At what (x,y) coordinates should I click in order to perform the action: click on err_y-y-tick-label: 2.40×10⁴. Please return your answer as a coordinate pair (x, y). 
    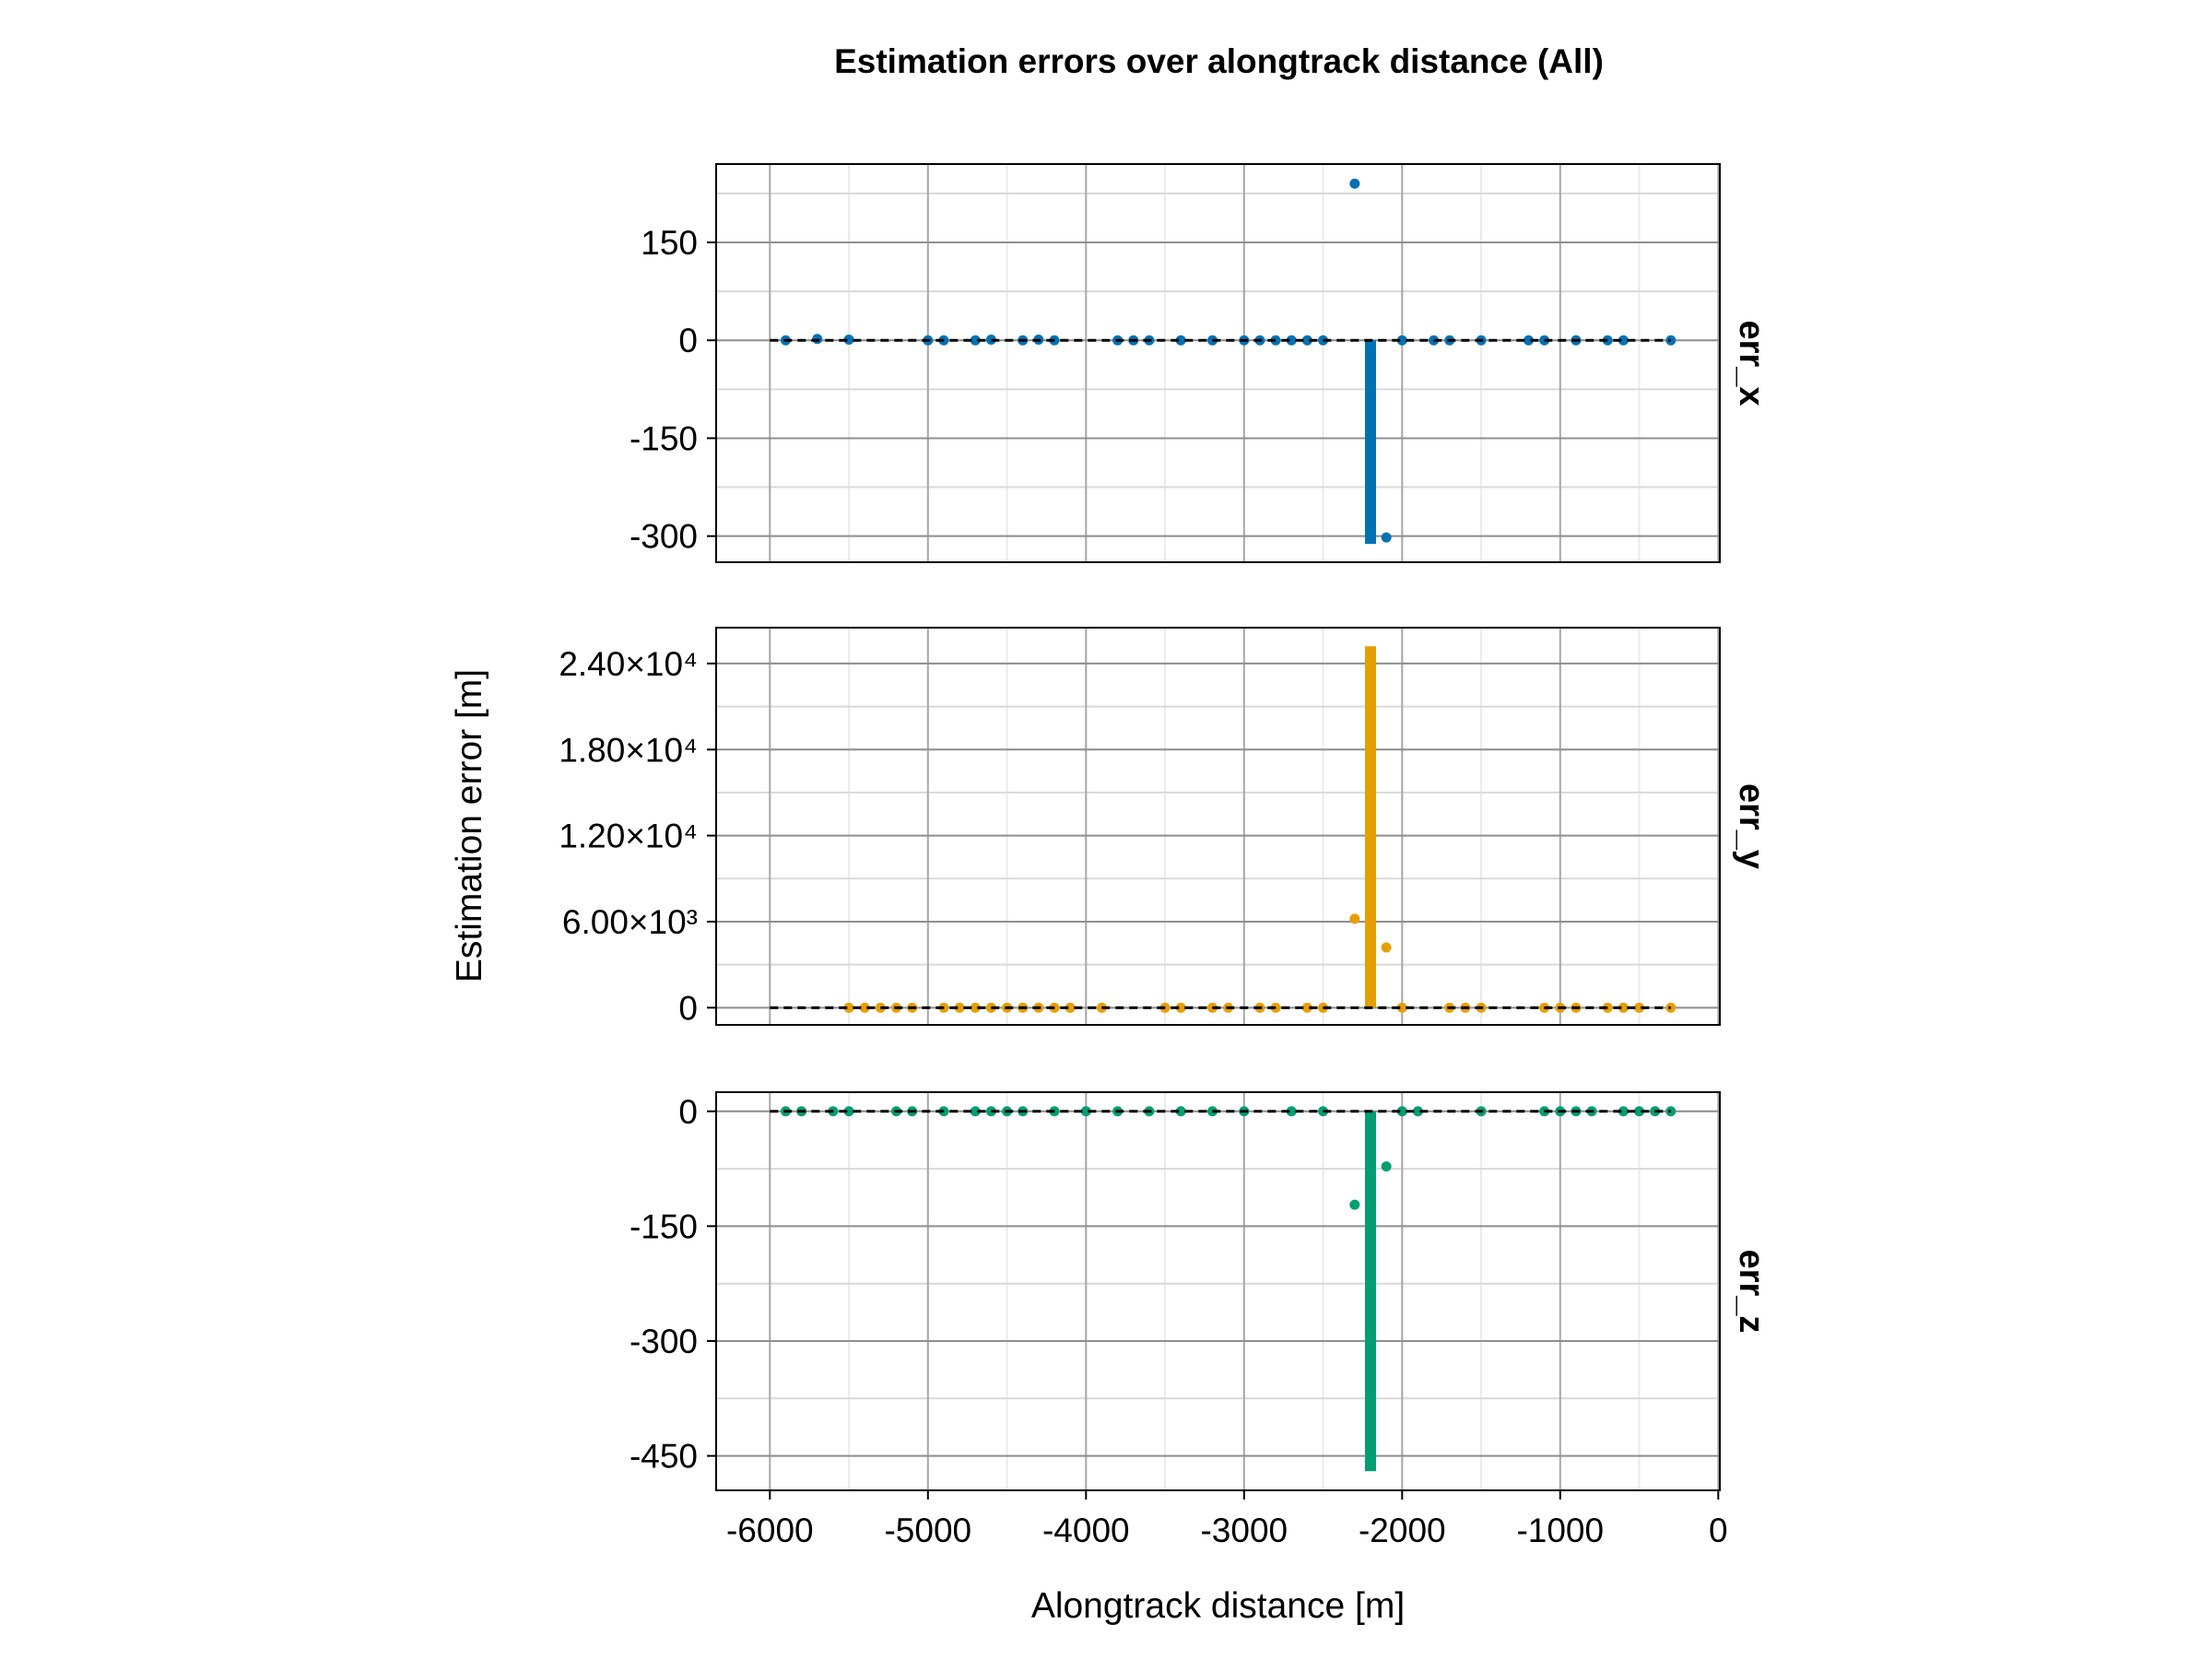
    Looking at the image, I should click on (628, 664).